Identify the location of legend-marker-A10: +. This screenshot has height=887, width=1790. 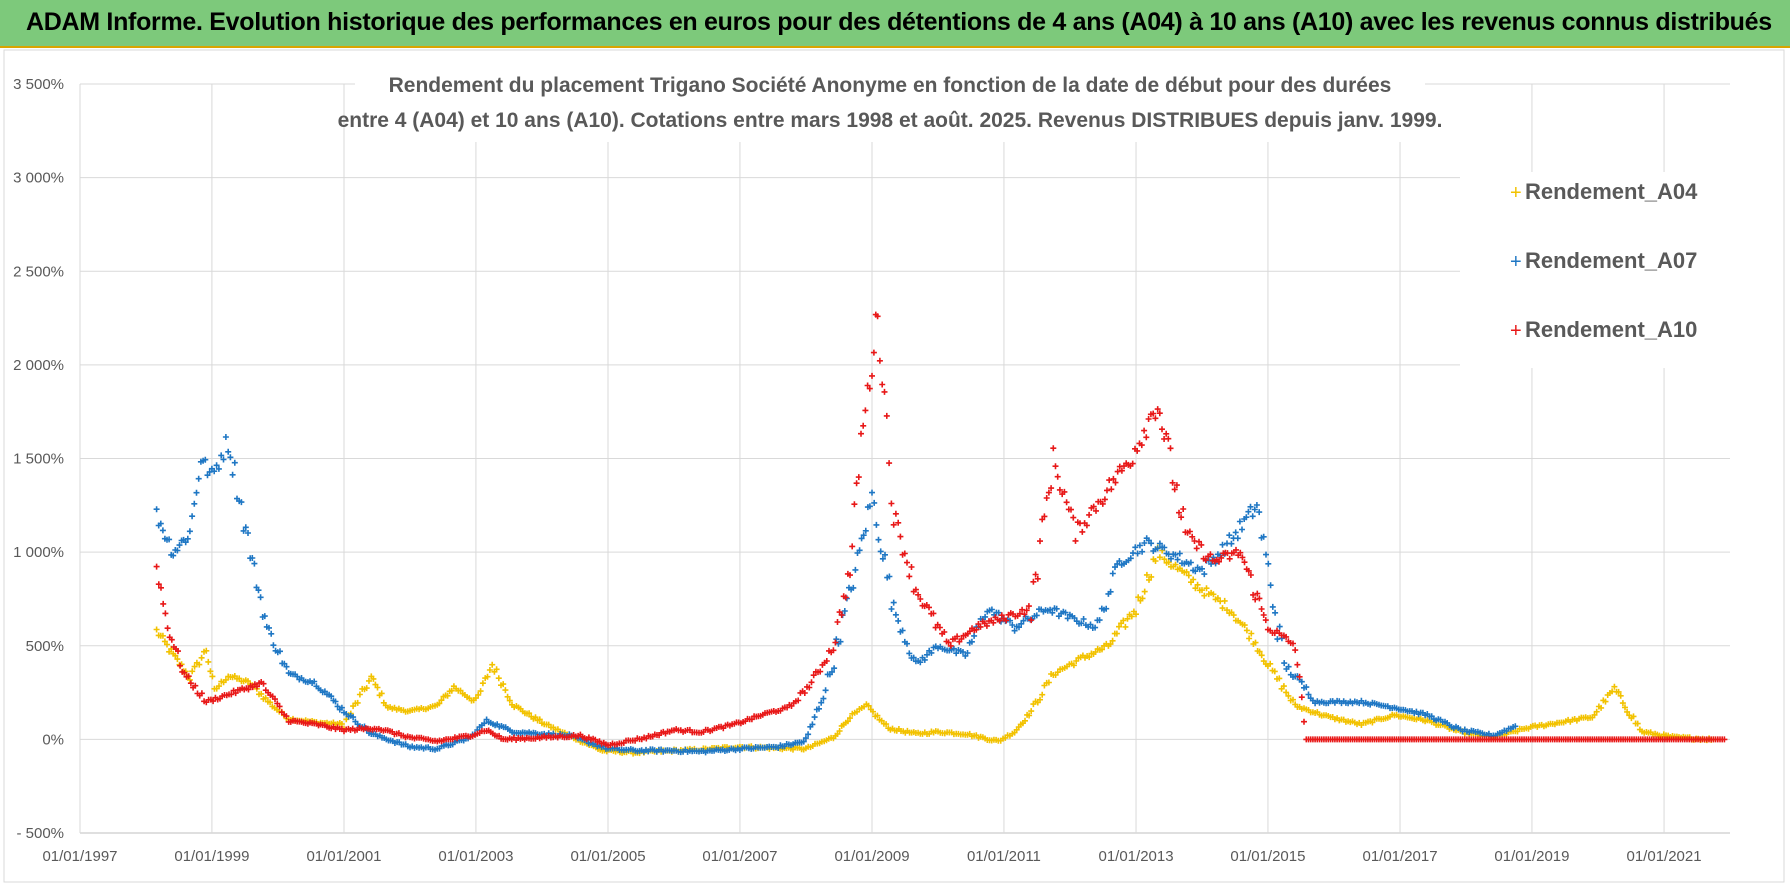
(1516, 331).